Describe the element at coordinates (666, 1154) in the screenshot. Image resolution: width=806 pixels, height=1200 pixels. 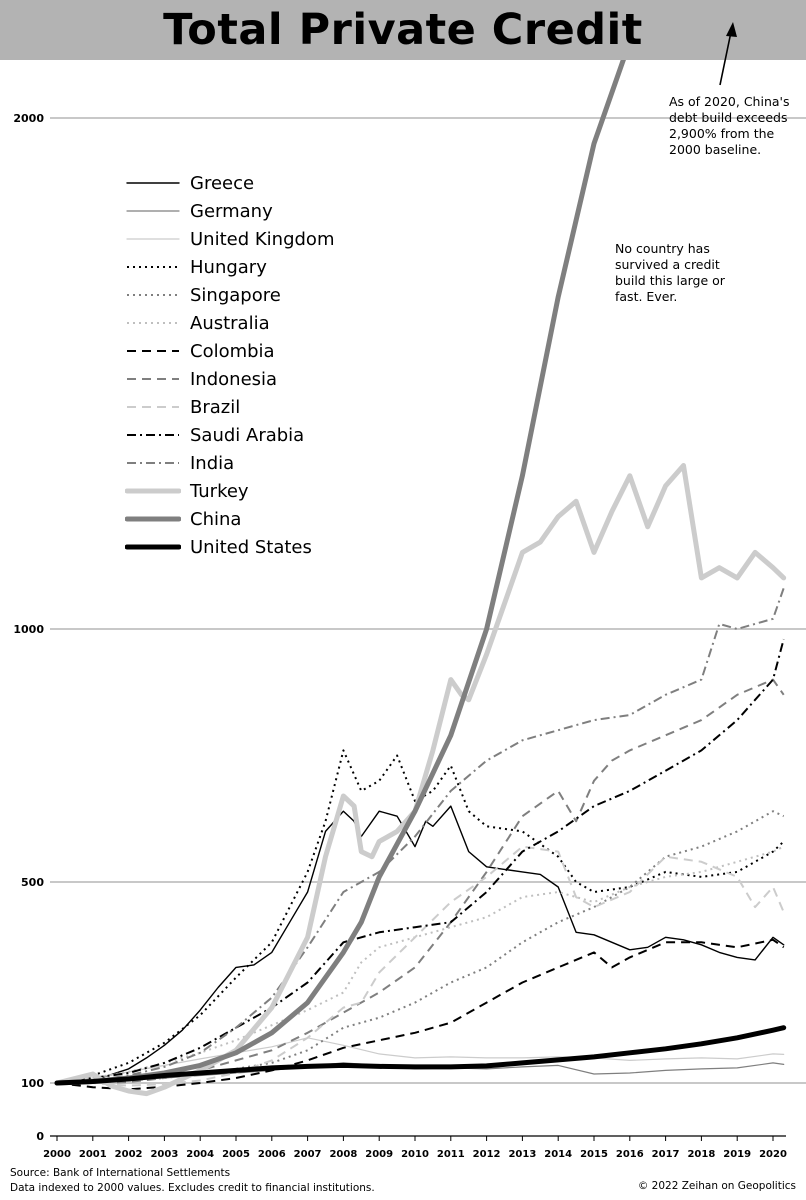
I see `x-tick-label: 2017` at that location.